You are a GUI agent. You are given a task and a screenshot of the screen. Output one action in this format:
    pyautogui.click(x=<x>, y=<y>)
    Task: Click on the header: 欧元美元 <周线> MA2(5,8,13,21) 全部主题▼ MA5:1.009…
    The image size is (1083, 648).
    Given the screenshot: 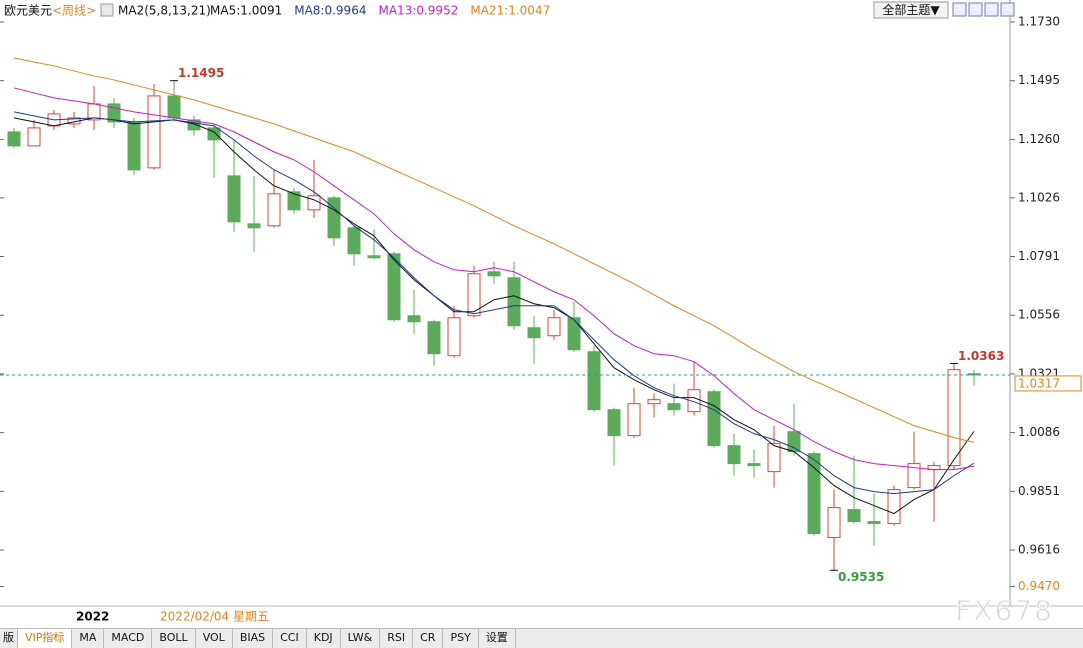 What is the action you would take?
    pyautogui.click(x=509, y=10)
    